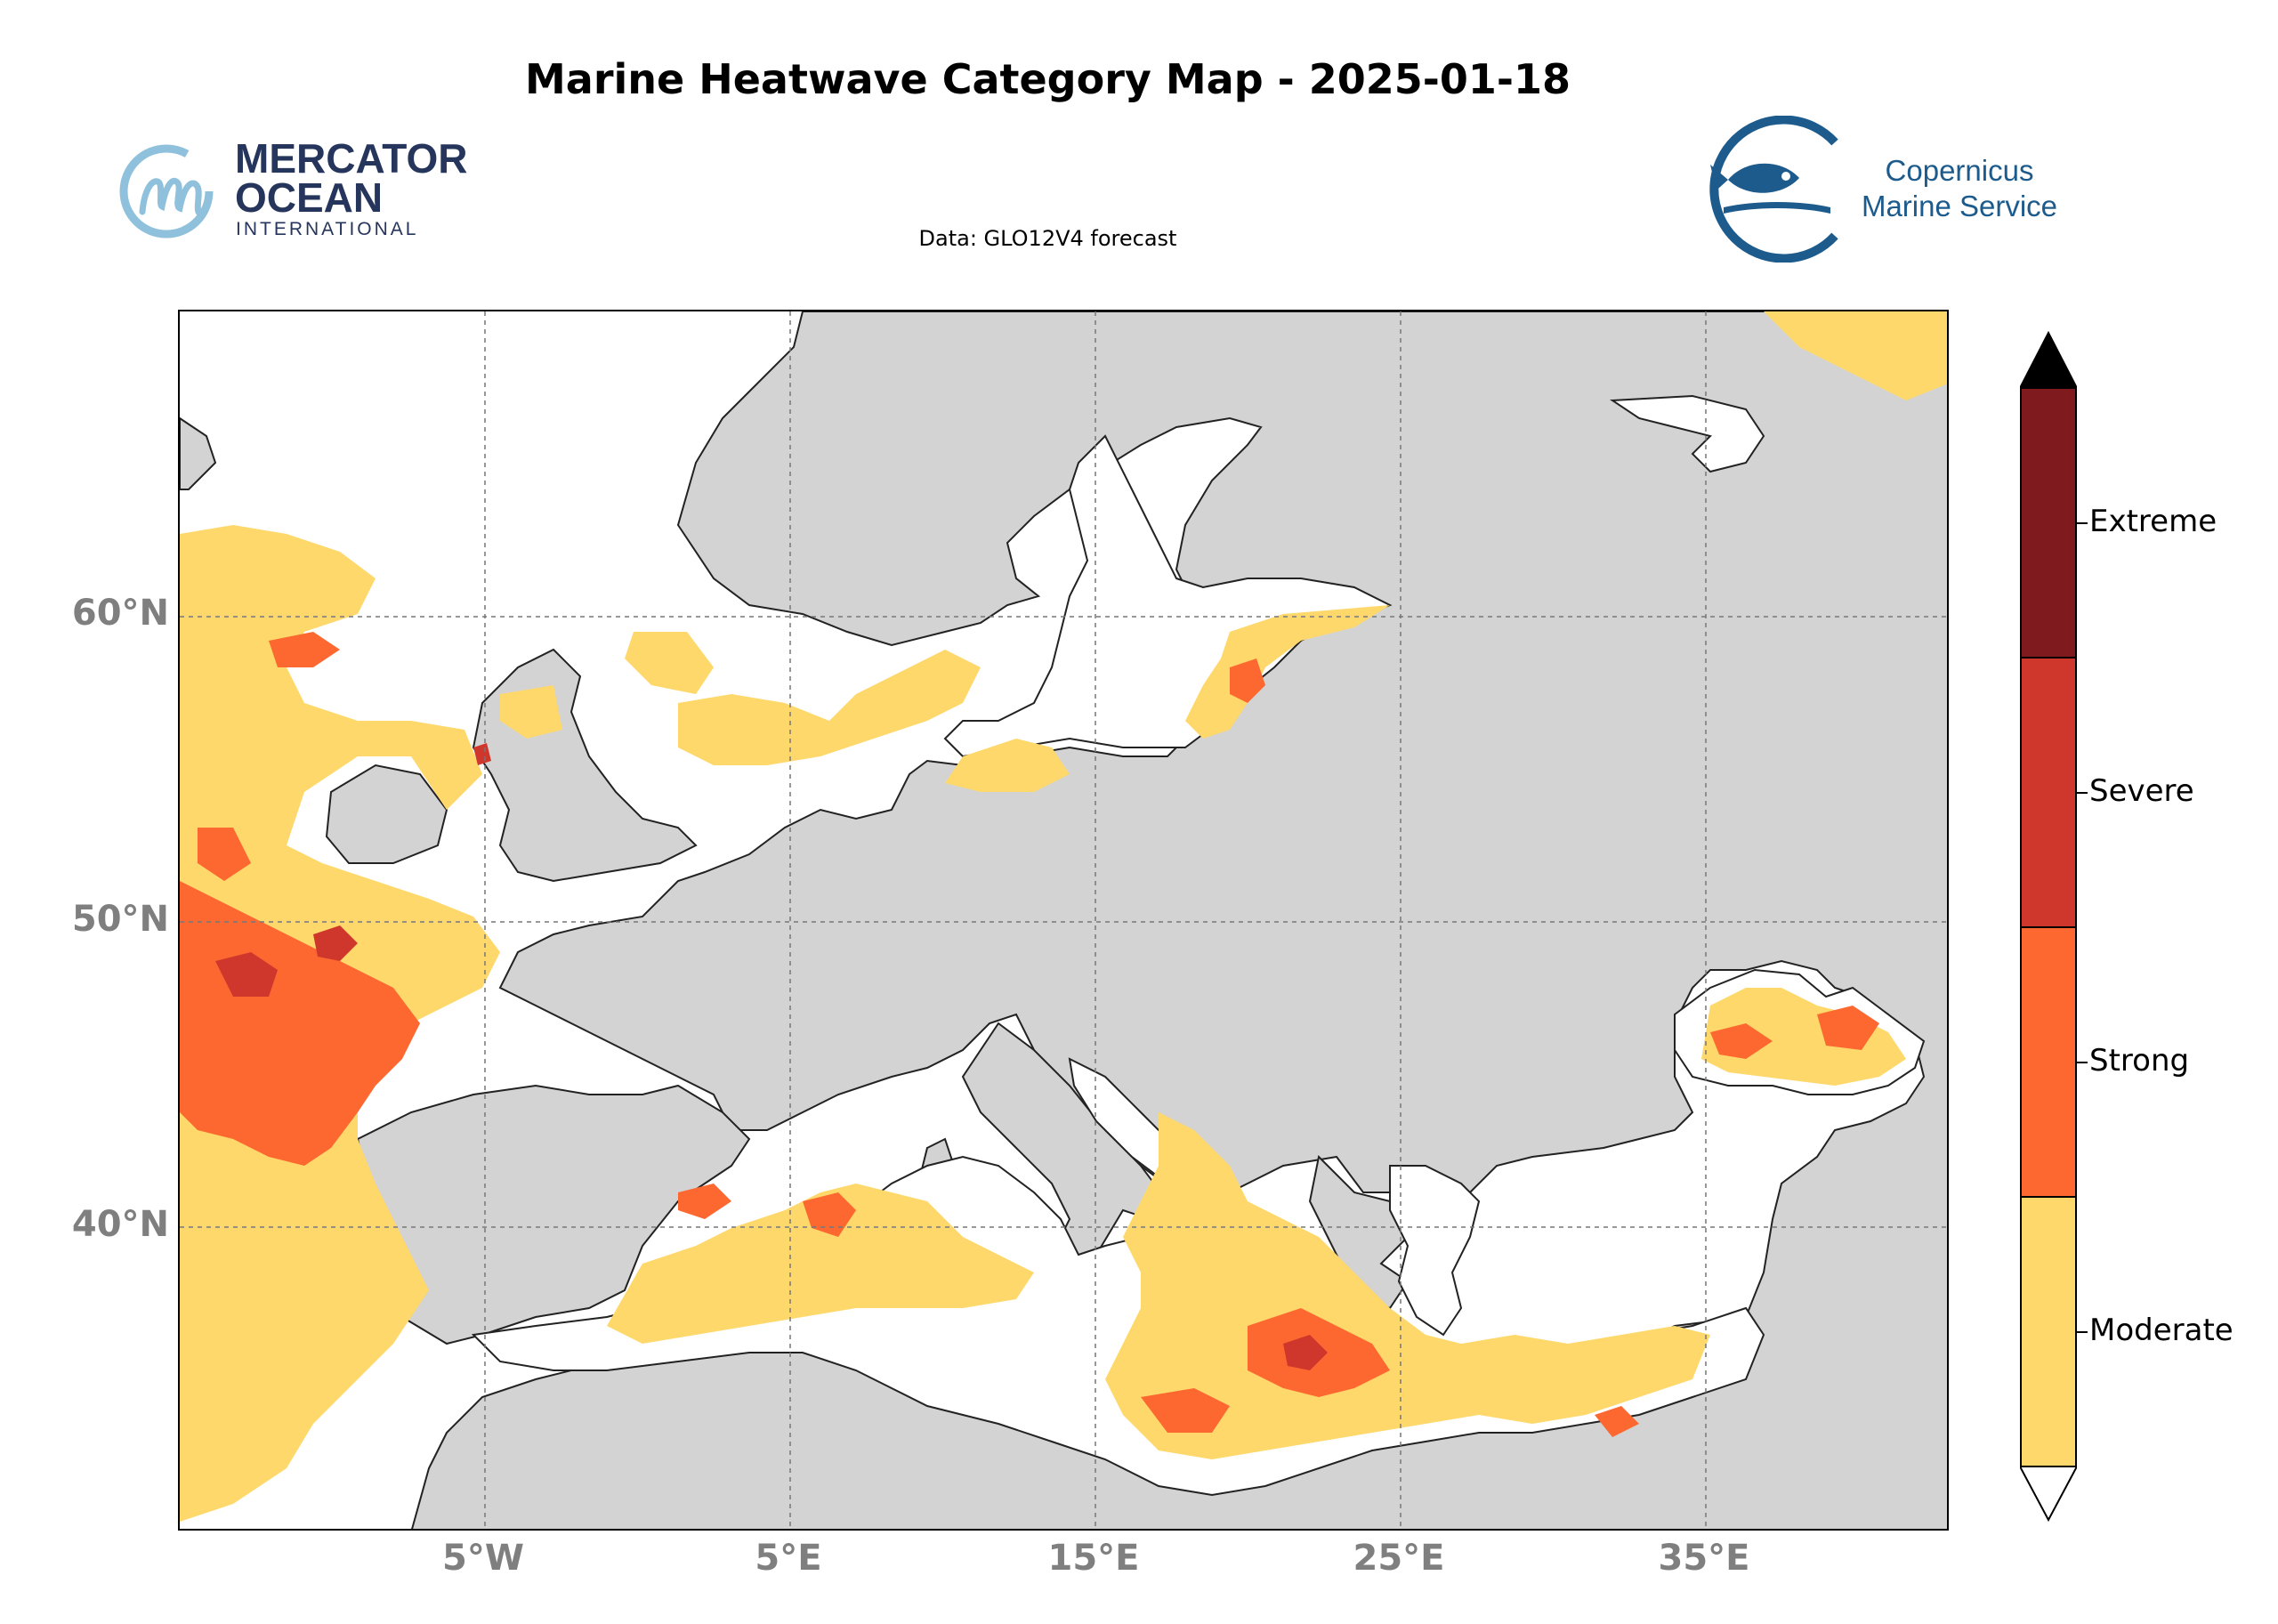  What do you see at coordinates (2048, 1062) in the screenshot?
I see `colorbar-strong-band` at bounding box center [2048, 1062].